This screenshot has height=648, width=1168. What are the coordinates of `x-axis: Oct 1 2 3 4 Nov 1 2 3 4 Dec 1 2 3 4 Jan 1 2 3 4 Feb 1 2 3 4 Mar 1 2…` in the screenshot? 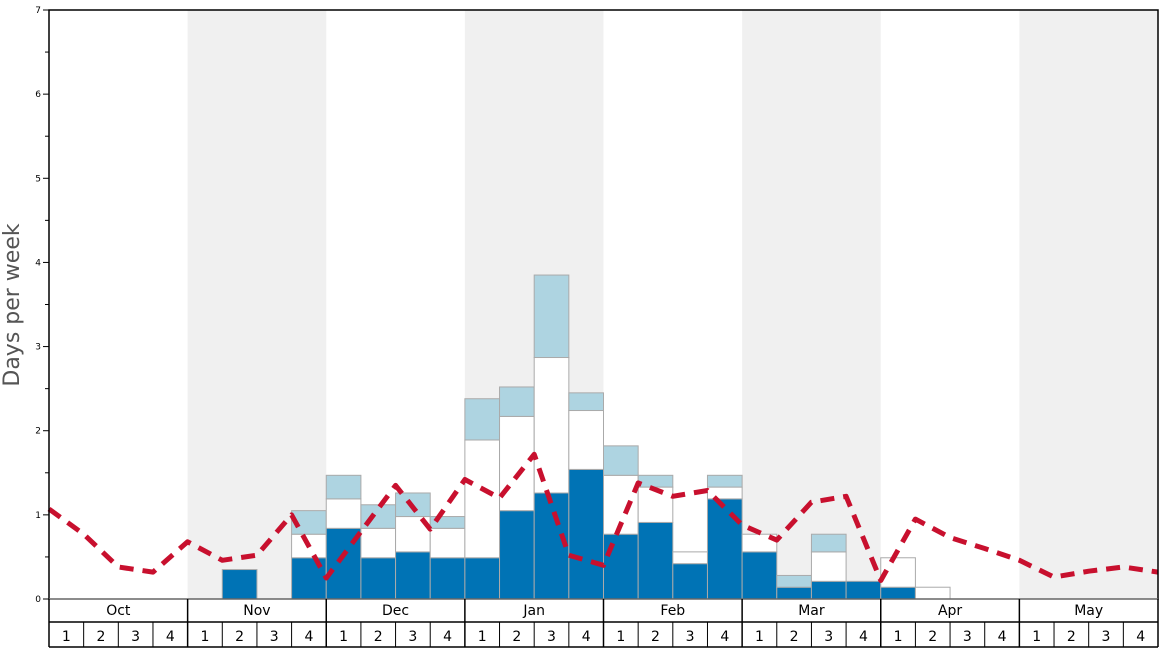 It's located at (603, 623).